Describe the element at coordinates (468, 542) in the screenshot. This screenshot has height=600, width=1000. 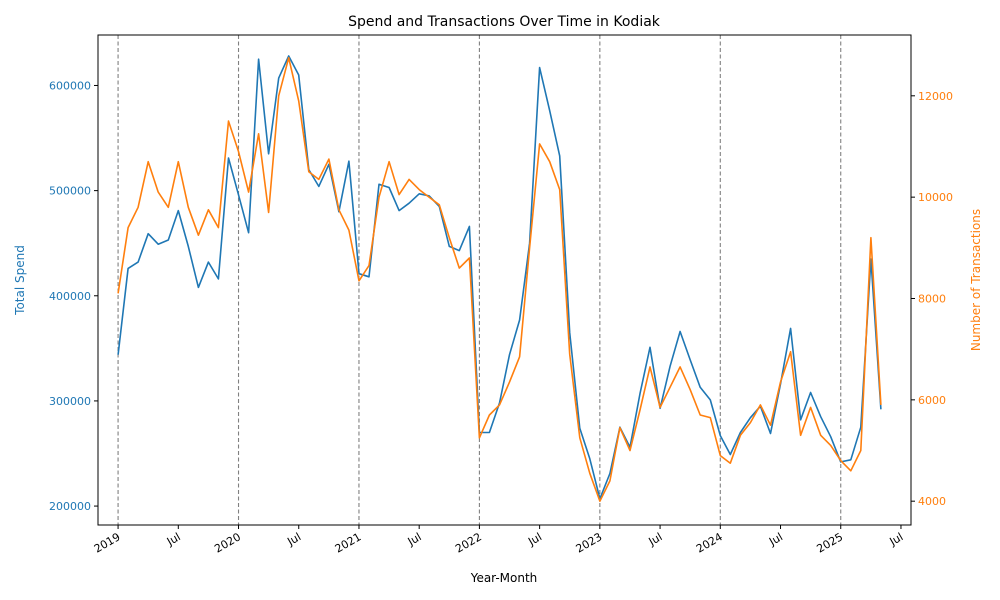
I see `x-tick-label: 2022` at that location.